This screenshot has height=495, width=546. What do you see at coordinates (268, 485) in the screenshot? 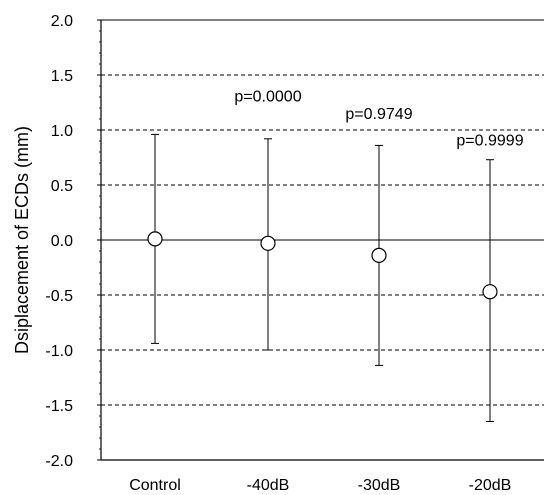
I see `x-tick-label: -40dB` at bounding box center [268, 485].